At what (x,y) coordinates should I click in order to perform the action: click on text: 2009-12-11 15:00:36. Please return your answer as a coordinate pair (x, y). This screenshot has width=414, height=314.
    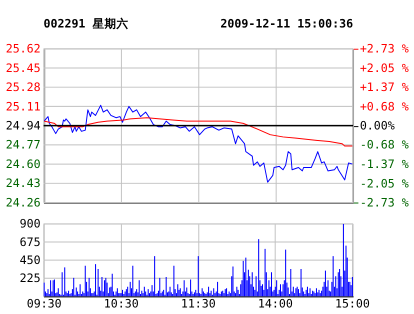
    Looking at the image, I should click on (287, 23).